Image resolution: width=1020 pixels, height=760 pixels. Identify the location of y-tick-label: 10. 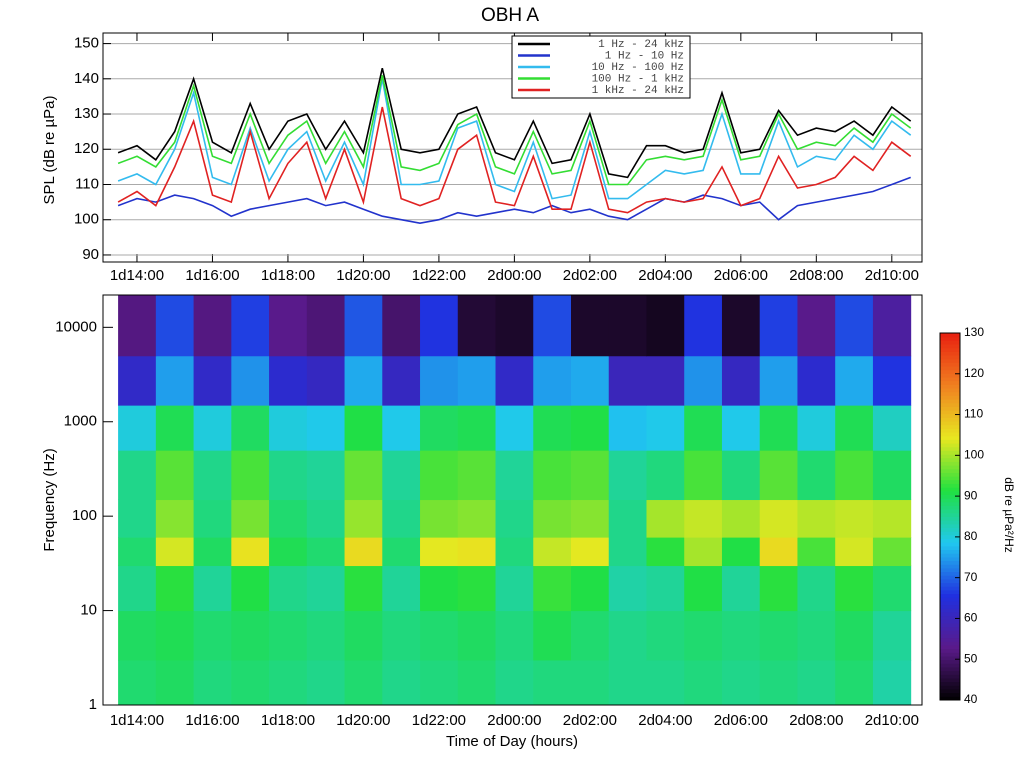
(88, 610).